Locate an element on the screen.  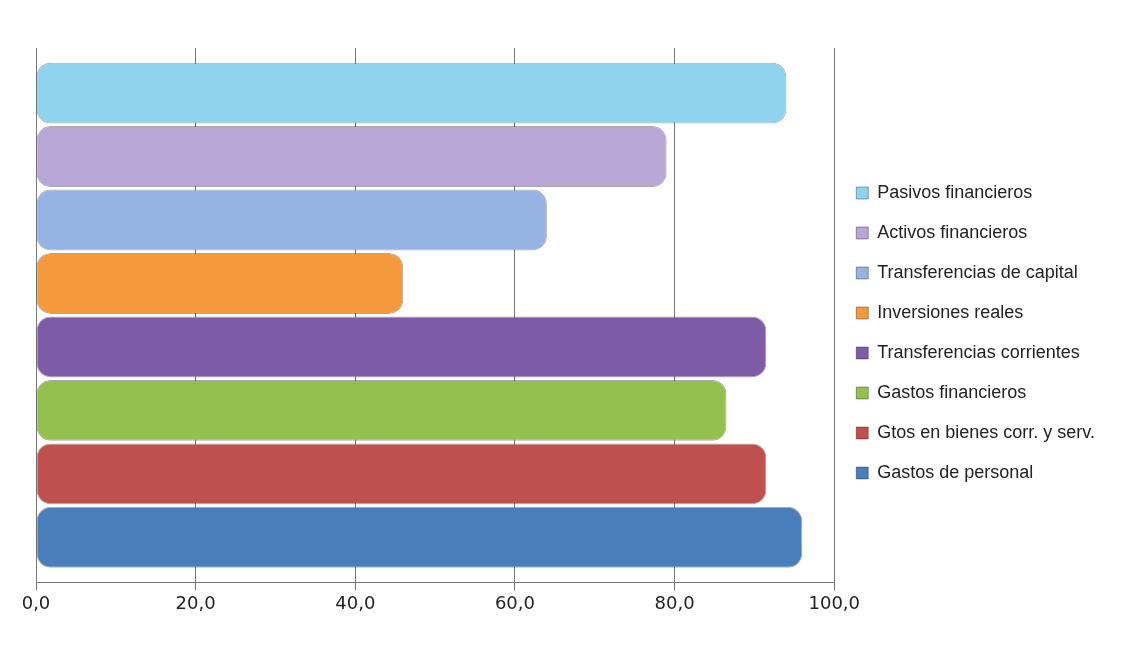
legend-label: Activos financieros is located at coordinates (952, 231).